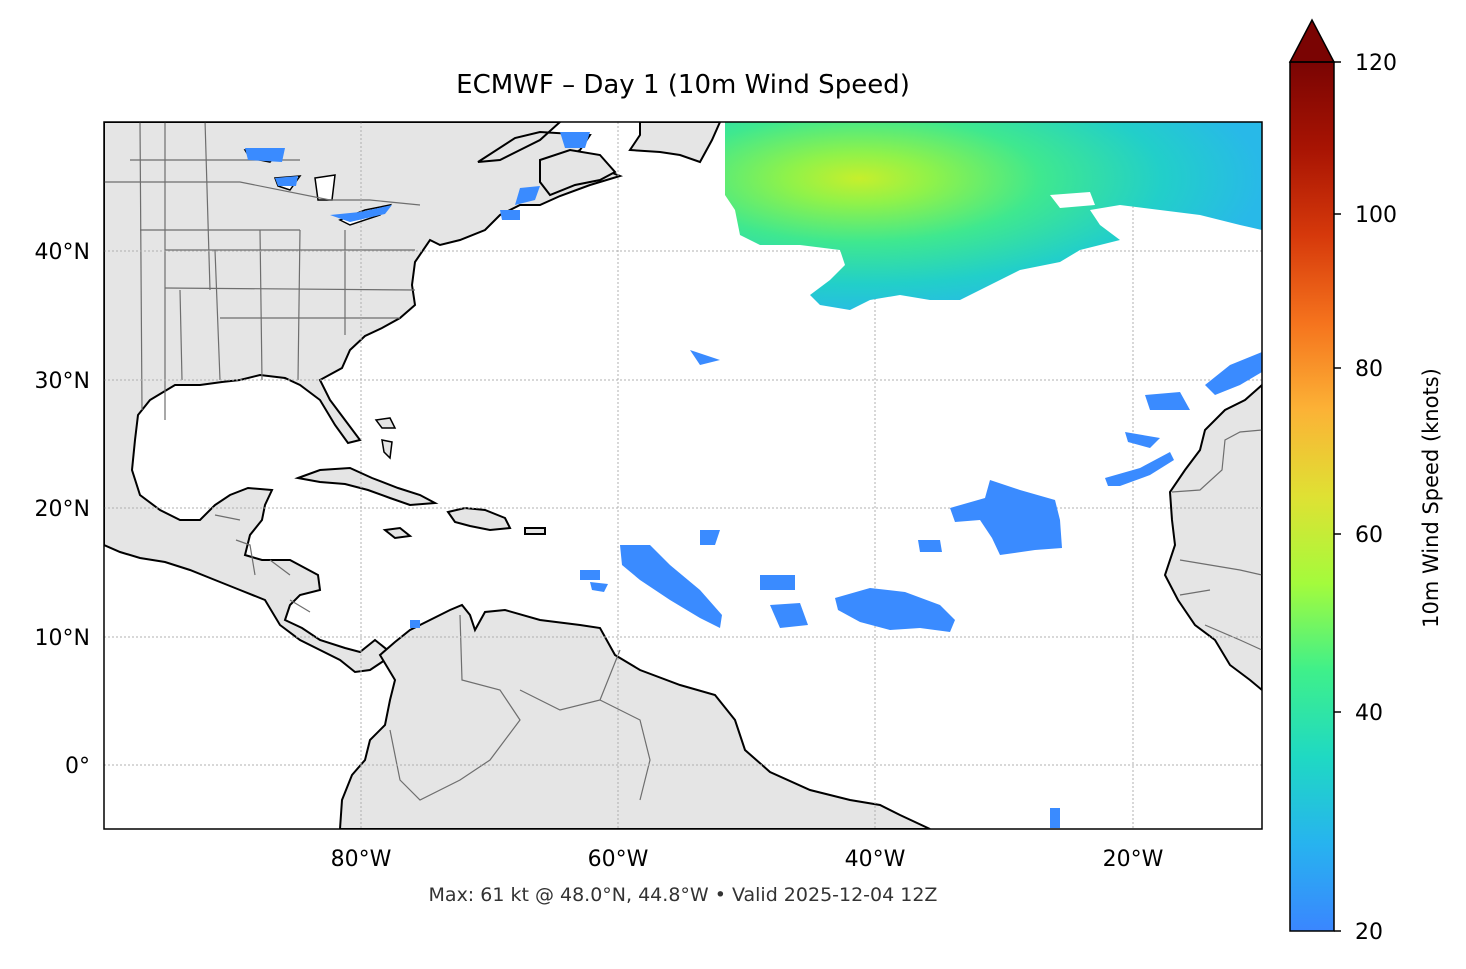 The height and width of the screenshot is (969, 1466). Describe the element at coordinates (1376, 63) in the screenshot. I see `colorbar-tick-label: 120` at that location.